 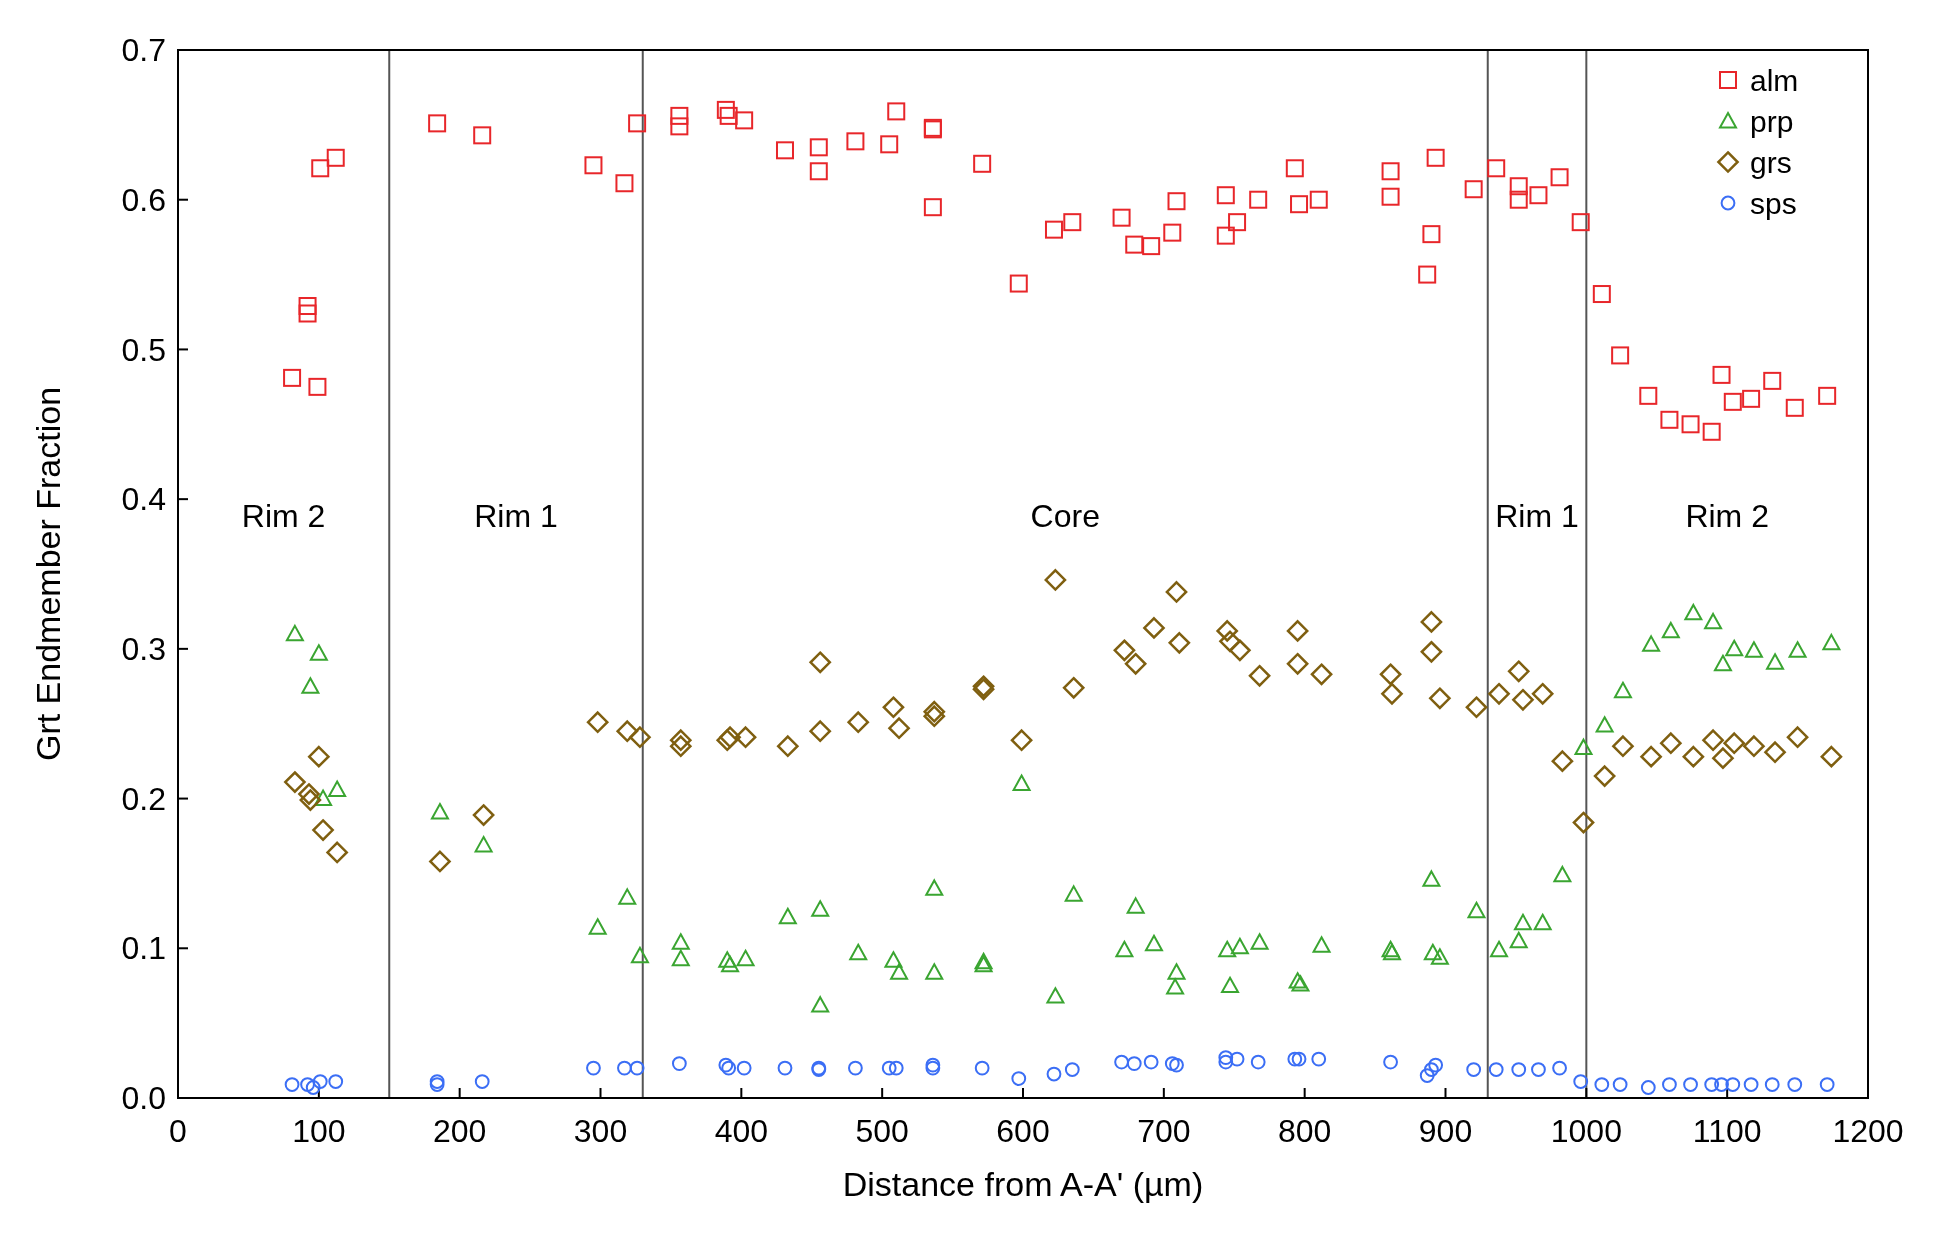 What do you see at coordinates (143, 349) in the screenshot?
I see `y-tick-label: 0.5` at bounding box center [143, 349].